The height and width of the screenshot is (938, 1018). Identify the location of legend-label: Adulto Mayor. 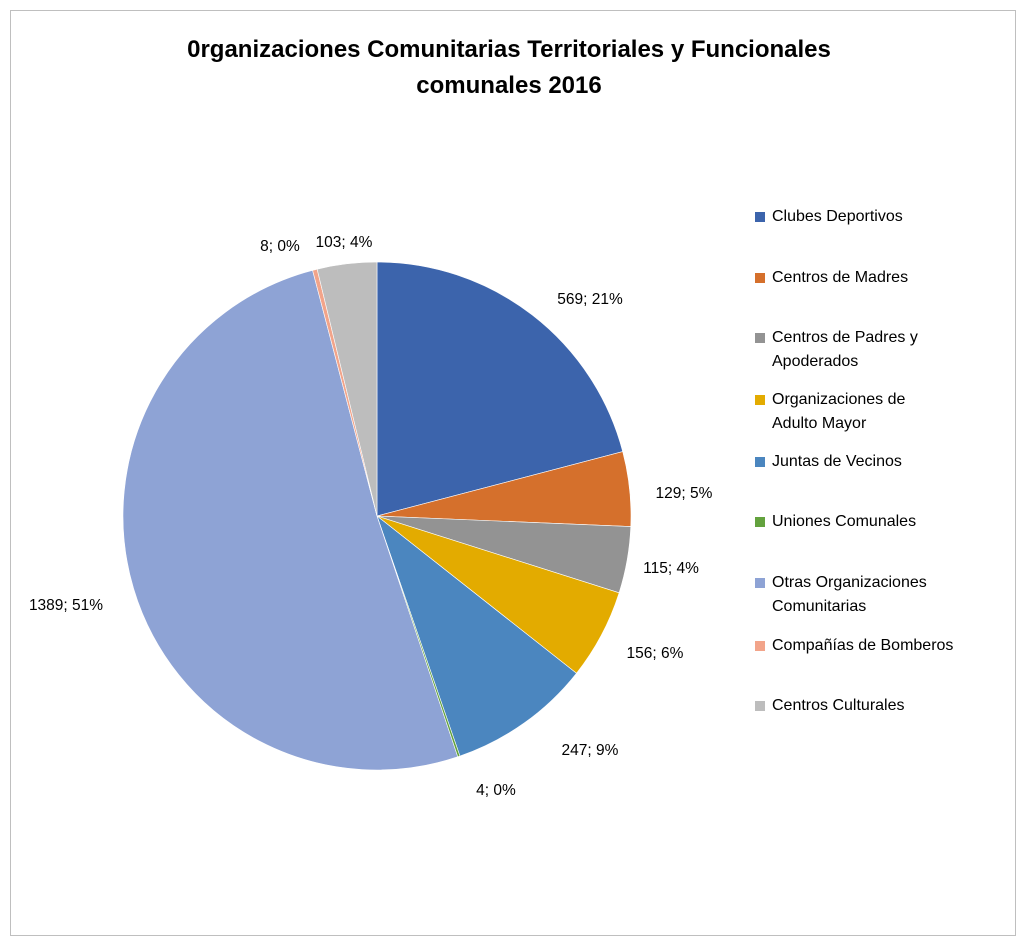
(819, 423).